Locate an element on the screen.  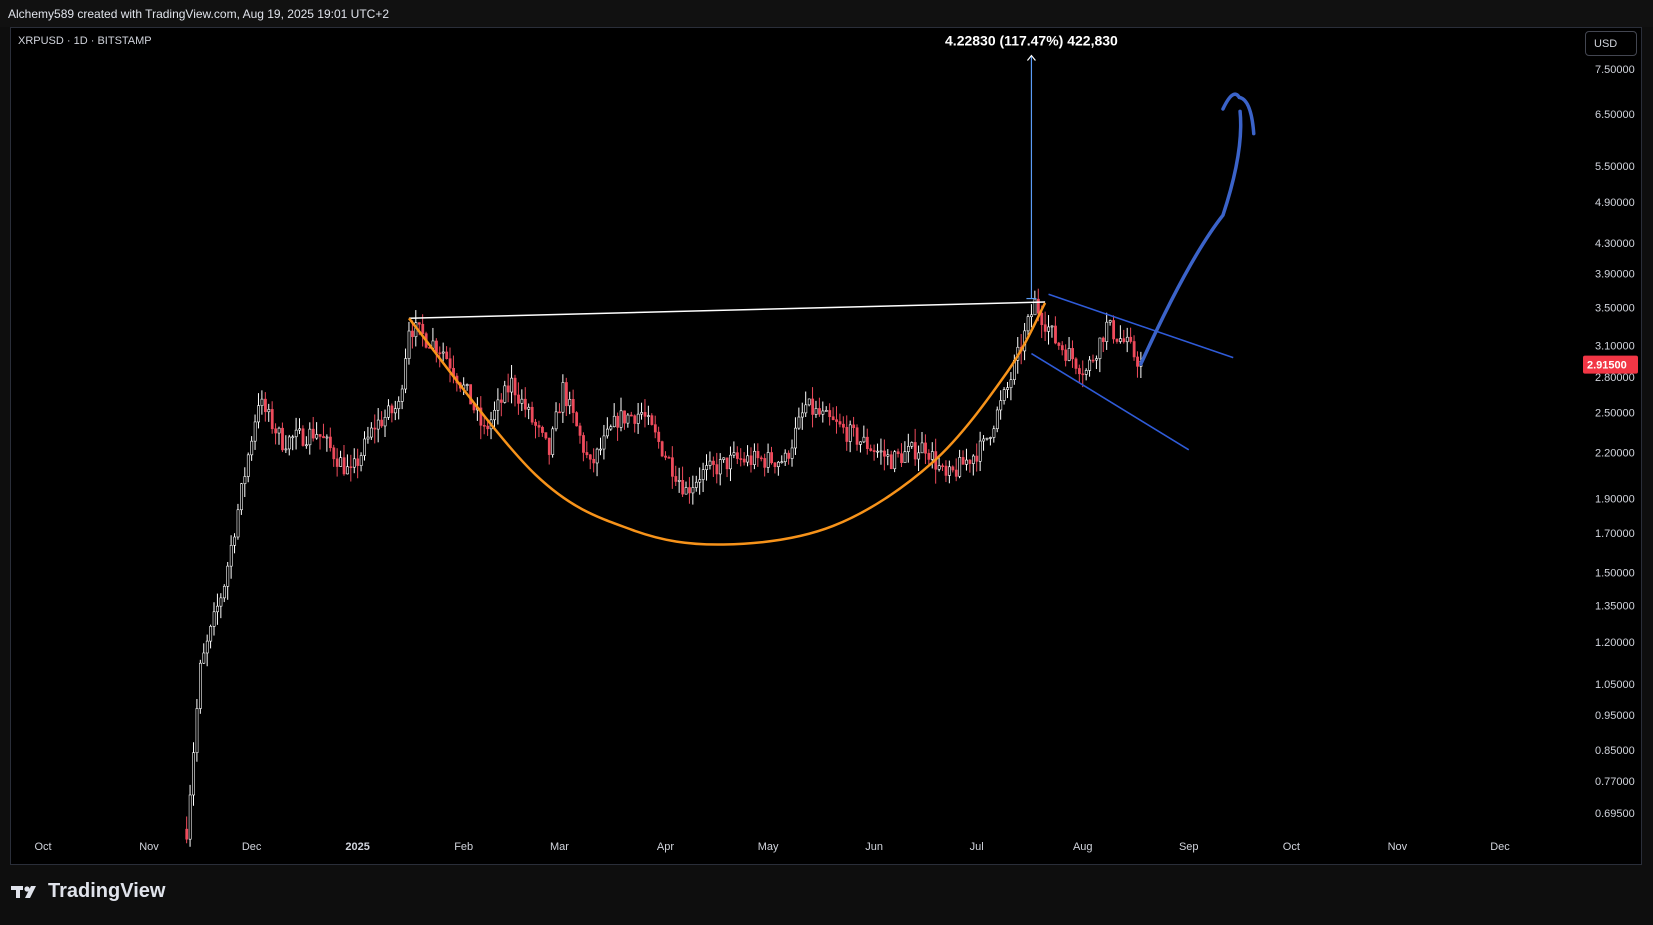
time-tick-label: Oct is located at coordinates (1291, 847).